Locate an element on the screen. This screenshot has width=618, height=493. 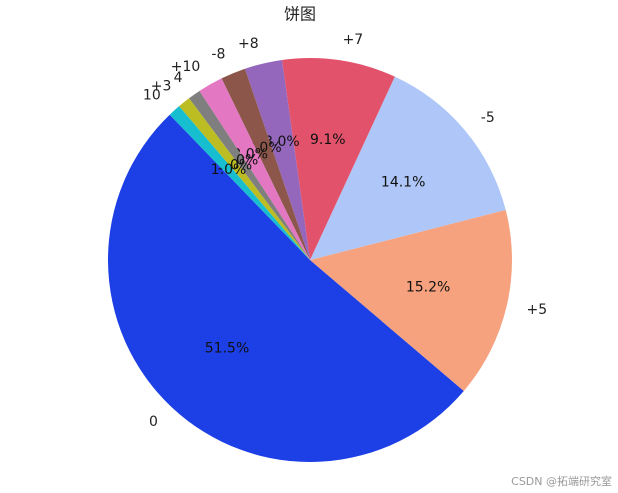
slice-label: +8 is located at coordinates (248, 44).